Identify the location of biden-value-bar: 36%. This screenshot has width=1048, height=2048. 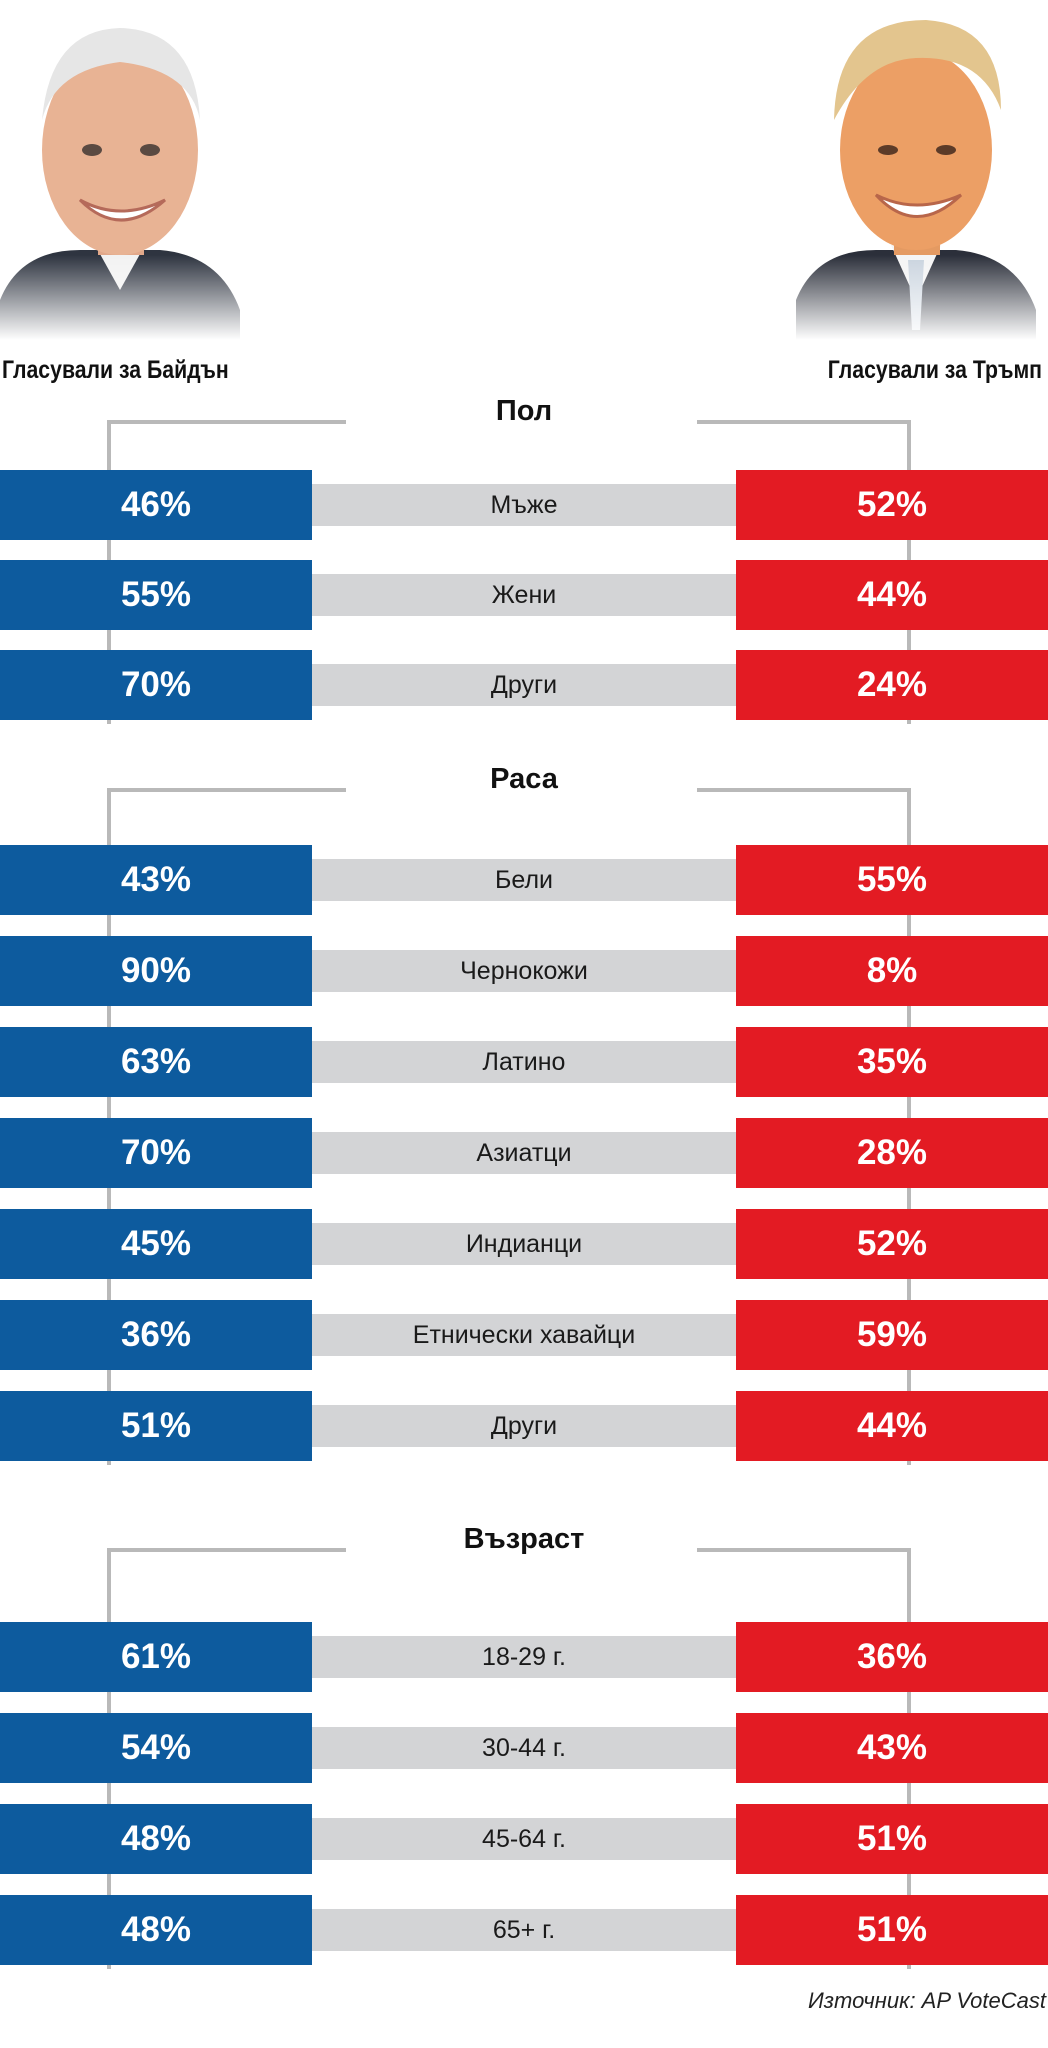
(156, 1335).